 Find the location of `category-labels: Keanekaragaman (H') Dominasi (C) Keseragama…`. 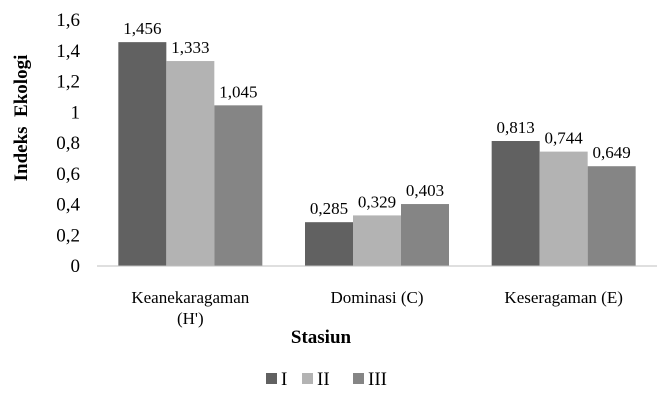

category-labels: Keanekaragaman (H') Dominasi (C) Keseragama… is located at coordinates (377, 308).